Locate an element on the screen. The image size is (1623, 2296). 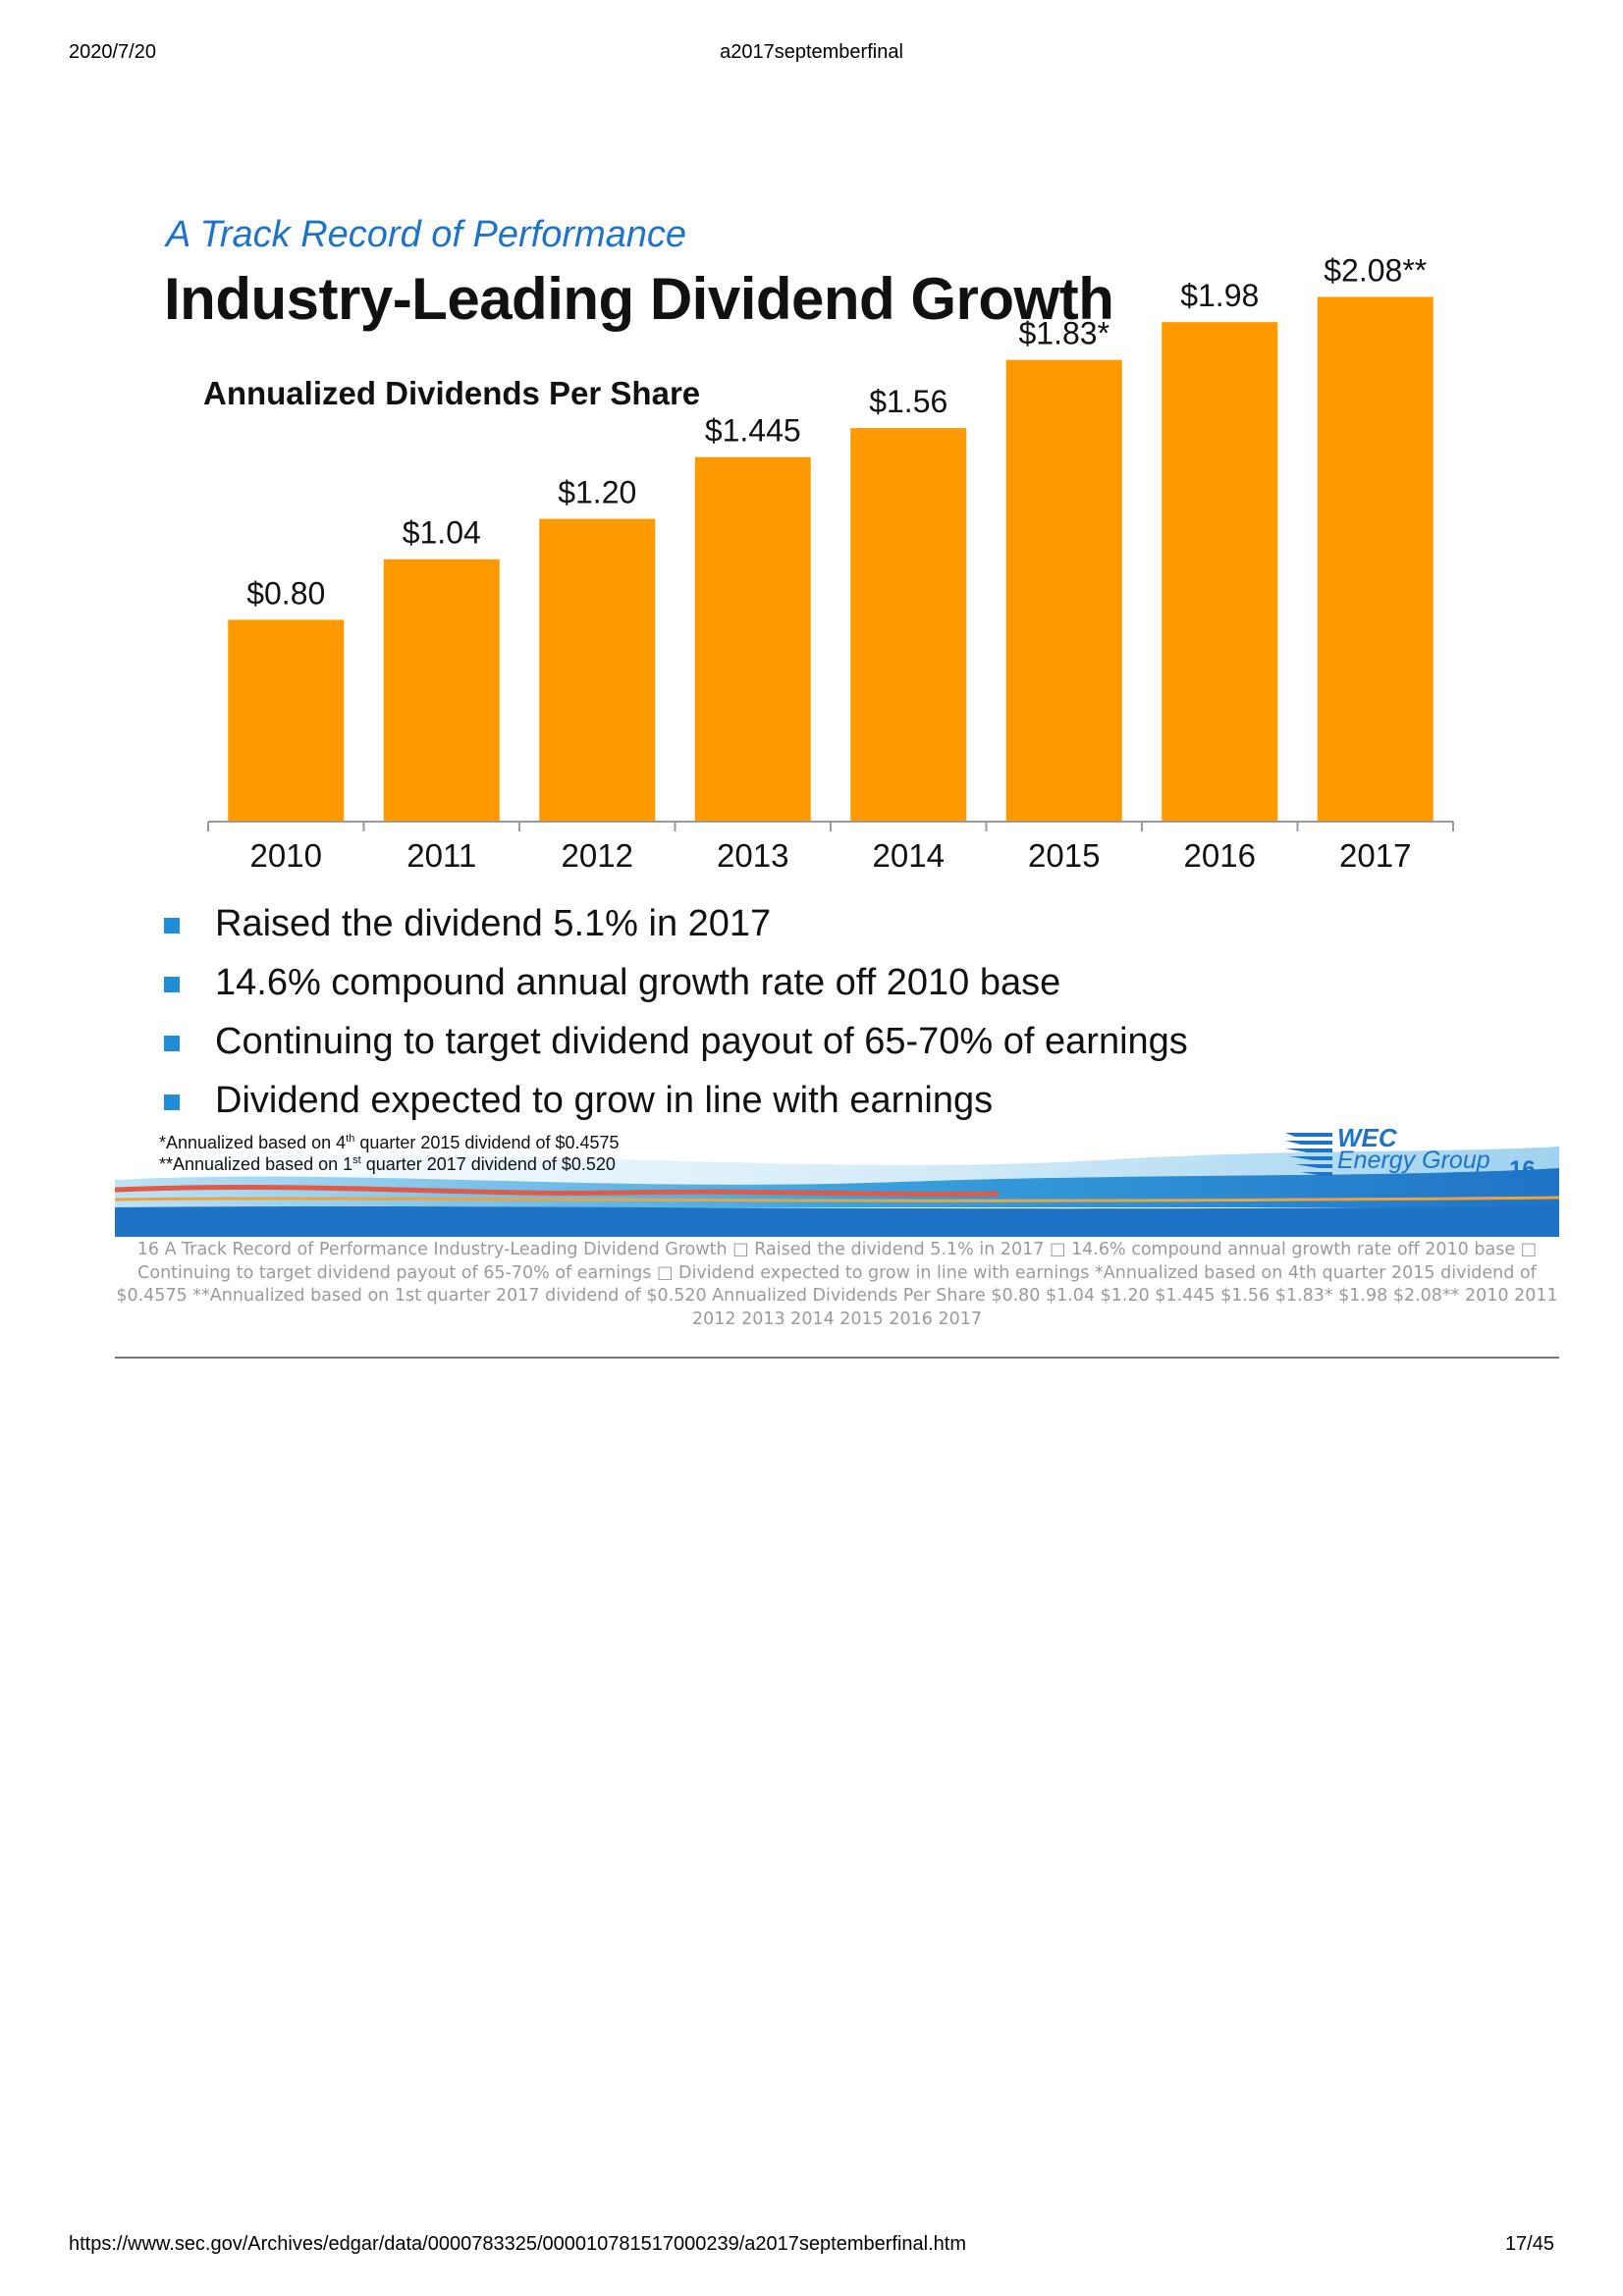
decorative-wave-band is located at coordinates (837, 1192).